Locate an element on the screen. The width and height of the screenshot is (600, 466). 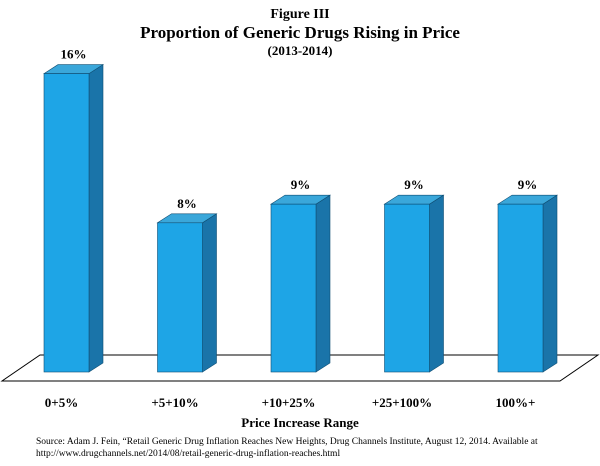
x-tick-label: 100%+ is located at coordinates (516, 402).